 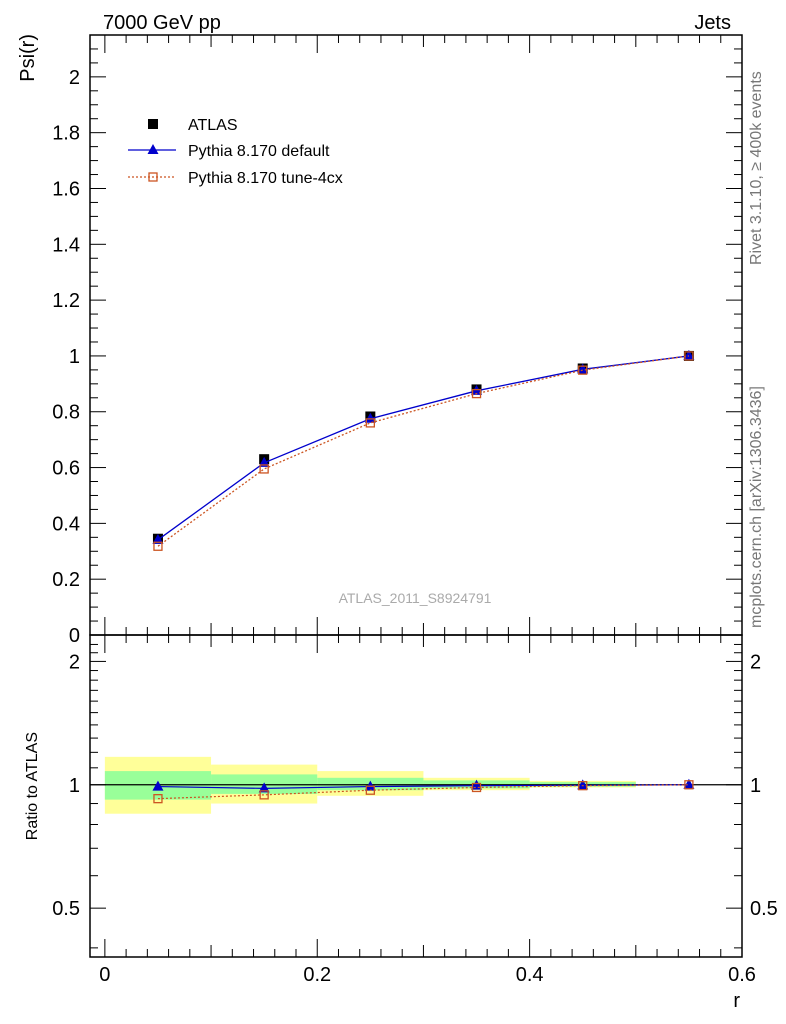 I want to click on x-tick-label: 0.4, so click(x=530, y=975).